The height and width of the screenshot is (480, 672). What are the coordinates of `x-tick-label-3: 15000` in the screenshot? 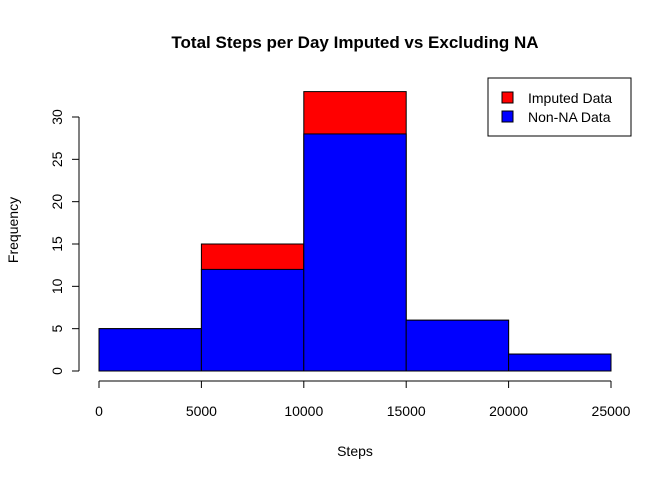 It's located at (406, 411).